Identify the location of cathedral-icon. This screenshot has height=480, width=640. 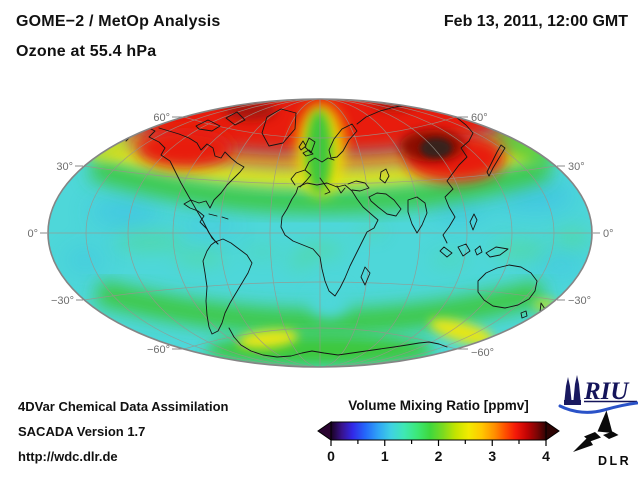
(572, 390).